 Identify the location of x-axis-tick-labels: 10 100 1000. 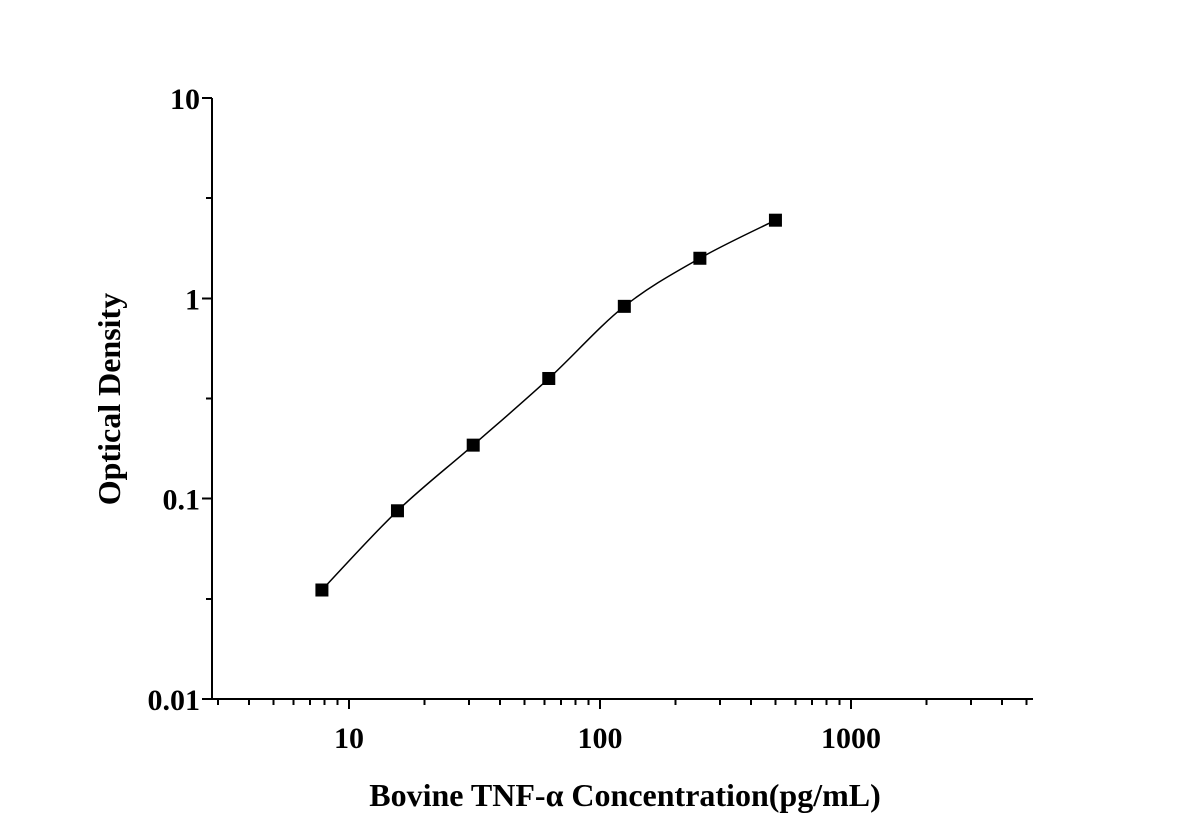
(607, 738).